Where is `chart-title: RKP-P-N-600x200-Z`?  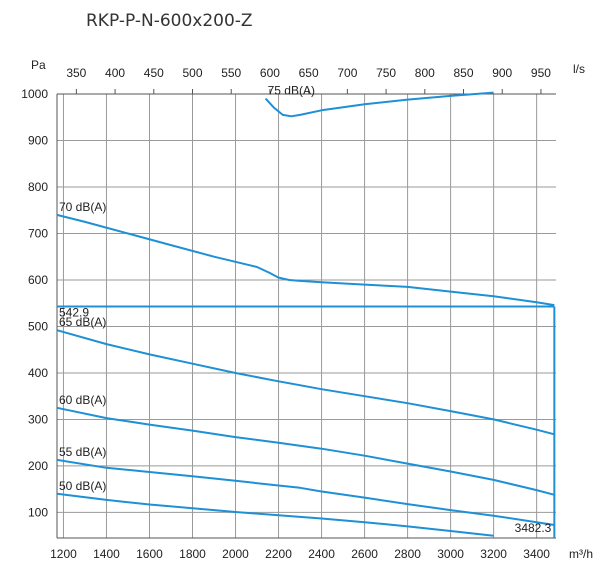 chart-title: RKP-P-N-600x200-Z is located at coordinates (169, 21).